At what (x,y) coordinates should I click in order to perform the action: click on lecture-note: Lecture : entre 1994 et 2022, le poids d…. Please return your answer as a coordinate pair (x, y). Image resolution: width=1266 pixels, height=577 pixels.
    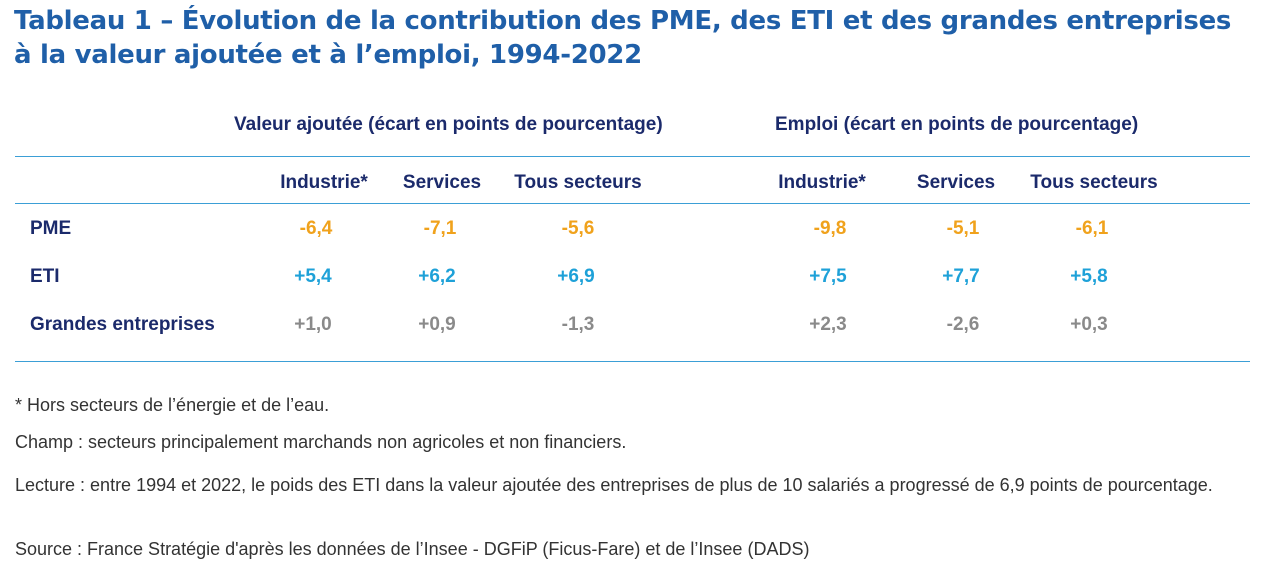
    Looking at the image, I should click on (614, 485).